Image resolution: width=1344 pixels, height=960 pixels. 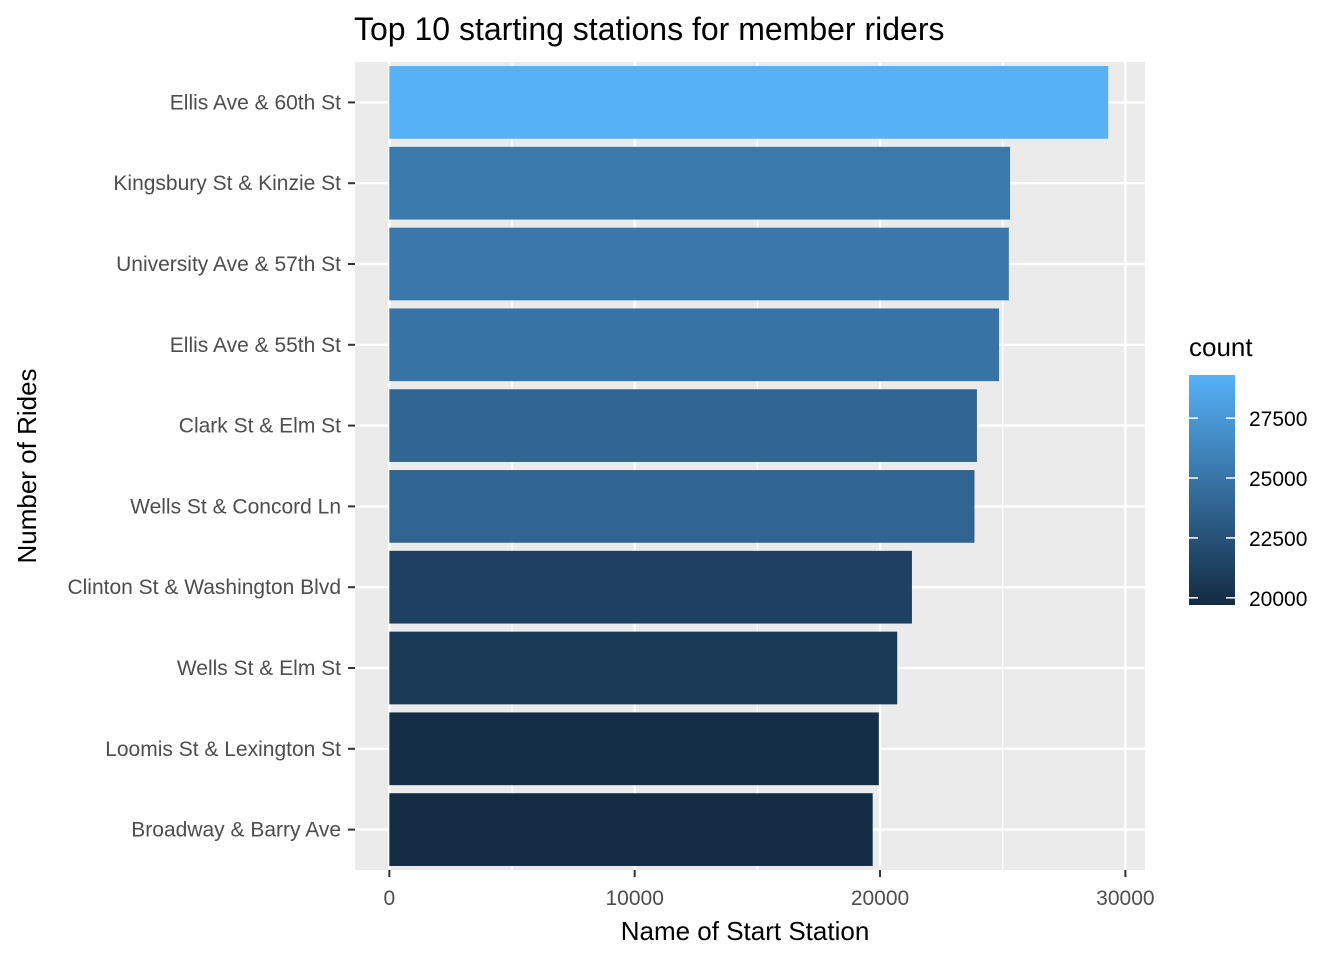 What do you see at coordinates (390, 898) in the screenshot?
I see `x-tick-label: 0` at bounding box center [390, 898].